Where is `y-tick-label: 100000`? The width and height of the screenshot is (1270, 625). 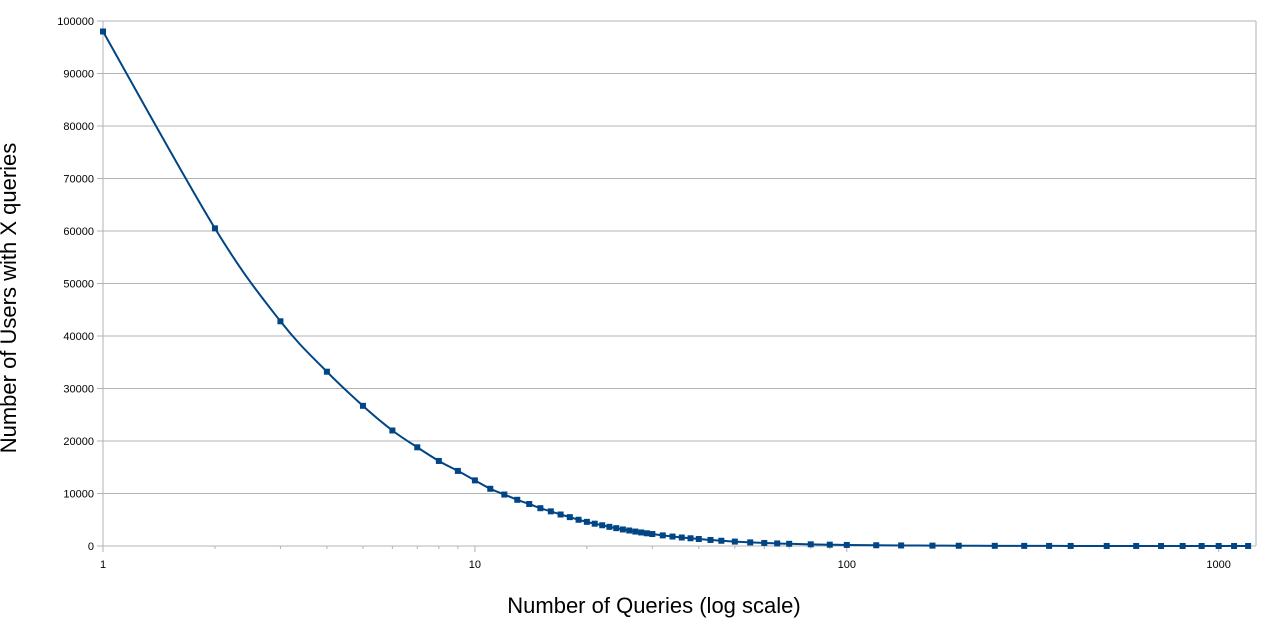 y-tick-label: 100000 is located at coordinates (75, 22).